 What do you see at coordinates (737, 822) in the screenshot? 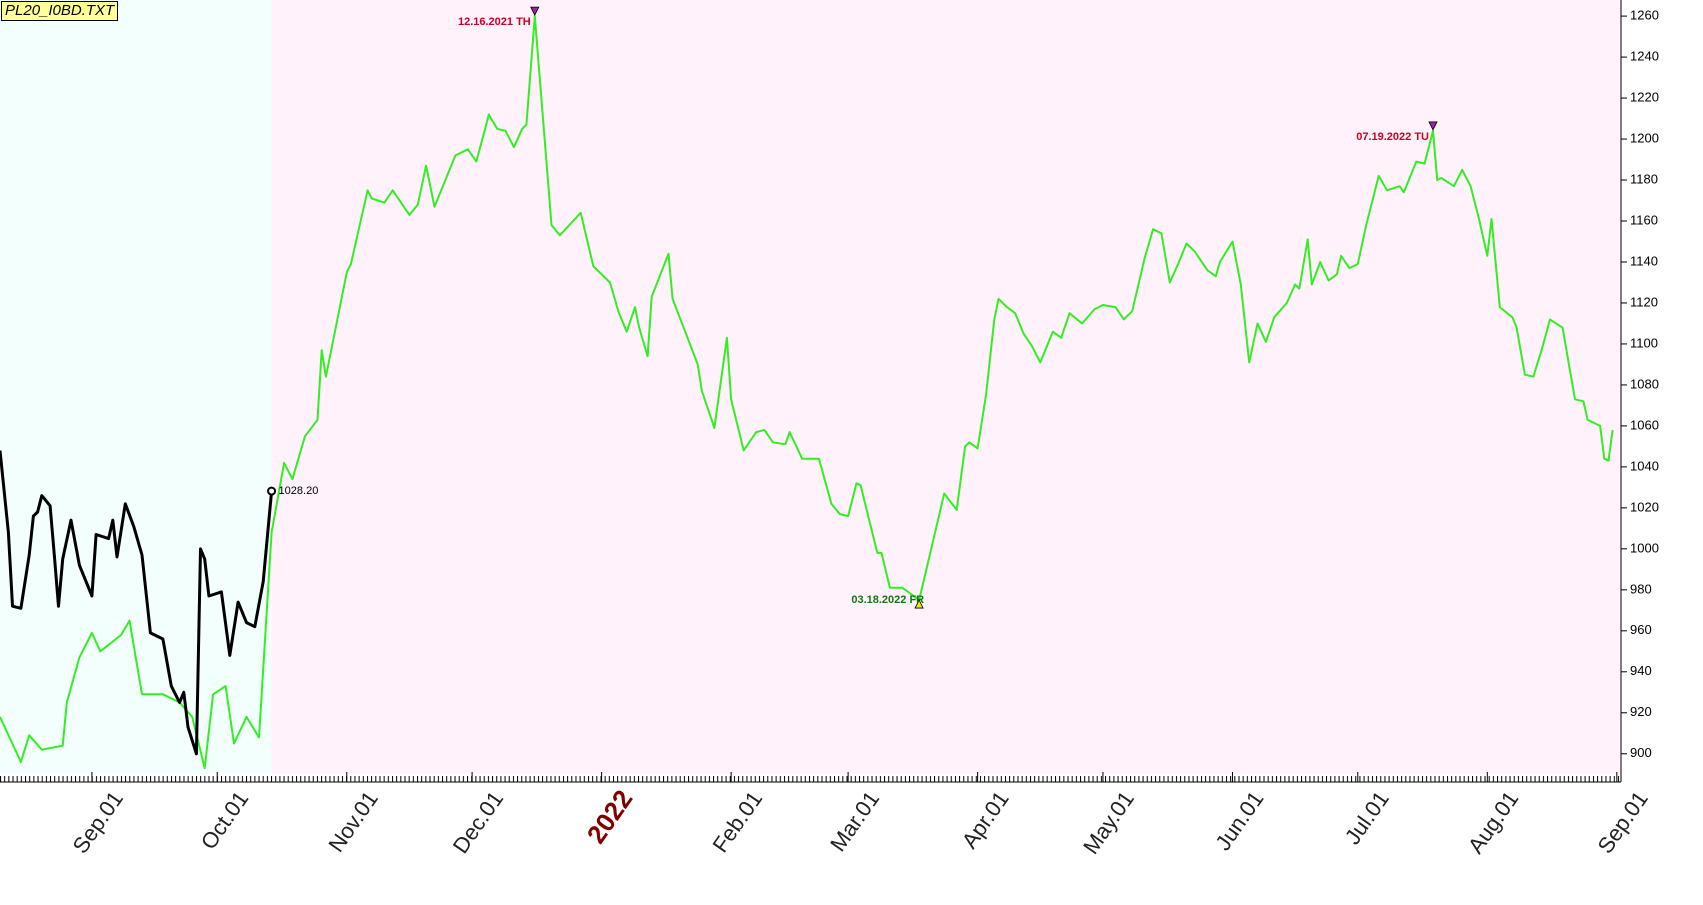
I see `x-tick-label: Feb.01` at bounding box center [737, 822].